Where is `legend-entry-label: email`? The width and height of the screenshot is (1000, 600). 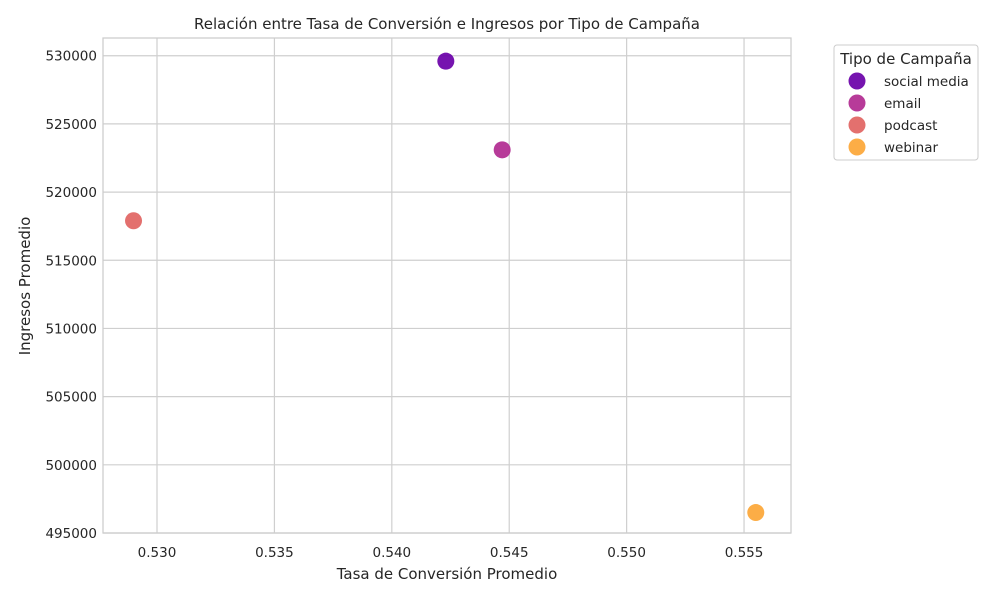 legend-entry-label: email is located at coordinates (902, 104).